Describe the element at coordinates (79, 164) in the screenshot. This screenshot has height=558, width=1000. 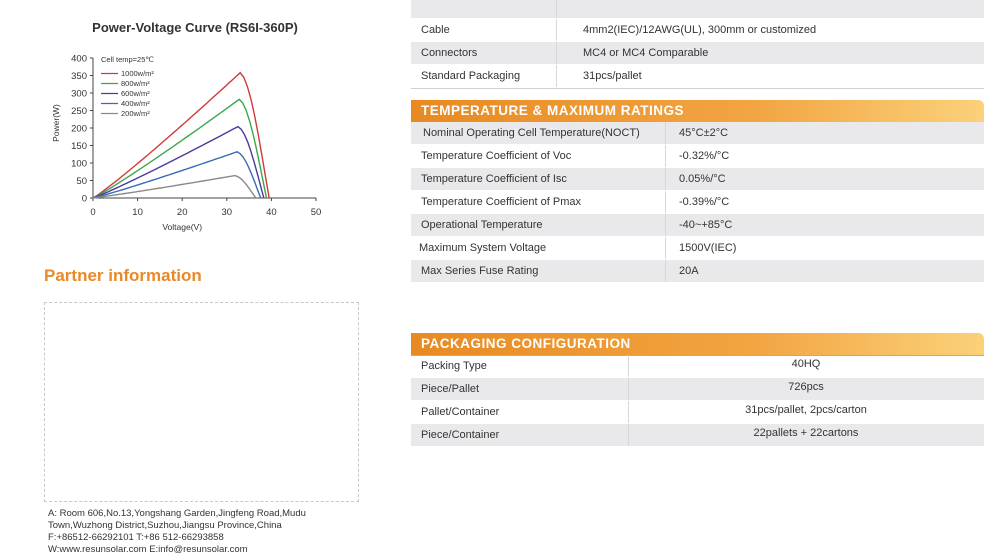
I see `y-tick-label: 100` at that location.